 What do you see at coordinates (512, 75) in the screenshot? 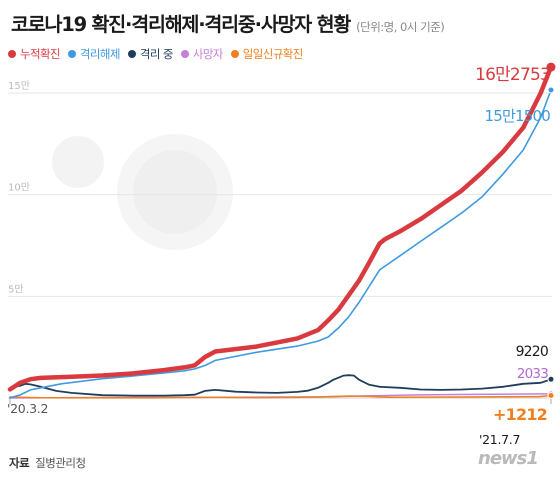
I see `end-label-cumulative: 16만2753` at bounding box center [512, 75].